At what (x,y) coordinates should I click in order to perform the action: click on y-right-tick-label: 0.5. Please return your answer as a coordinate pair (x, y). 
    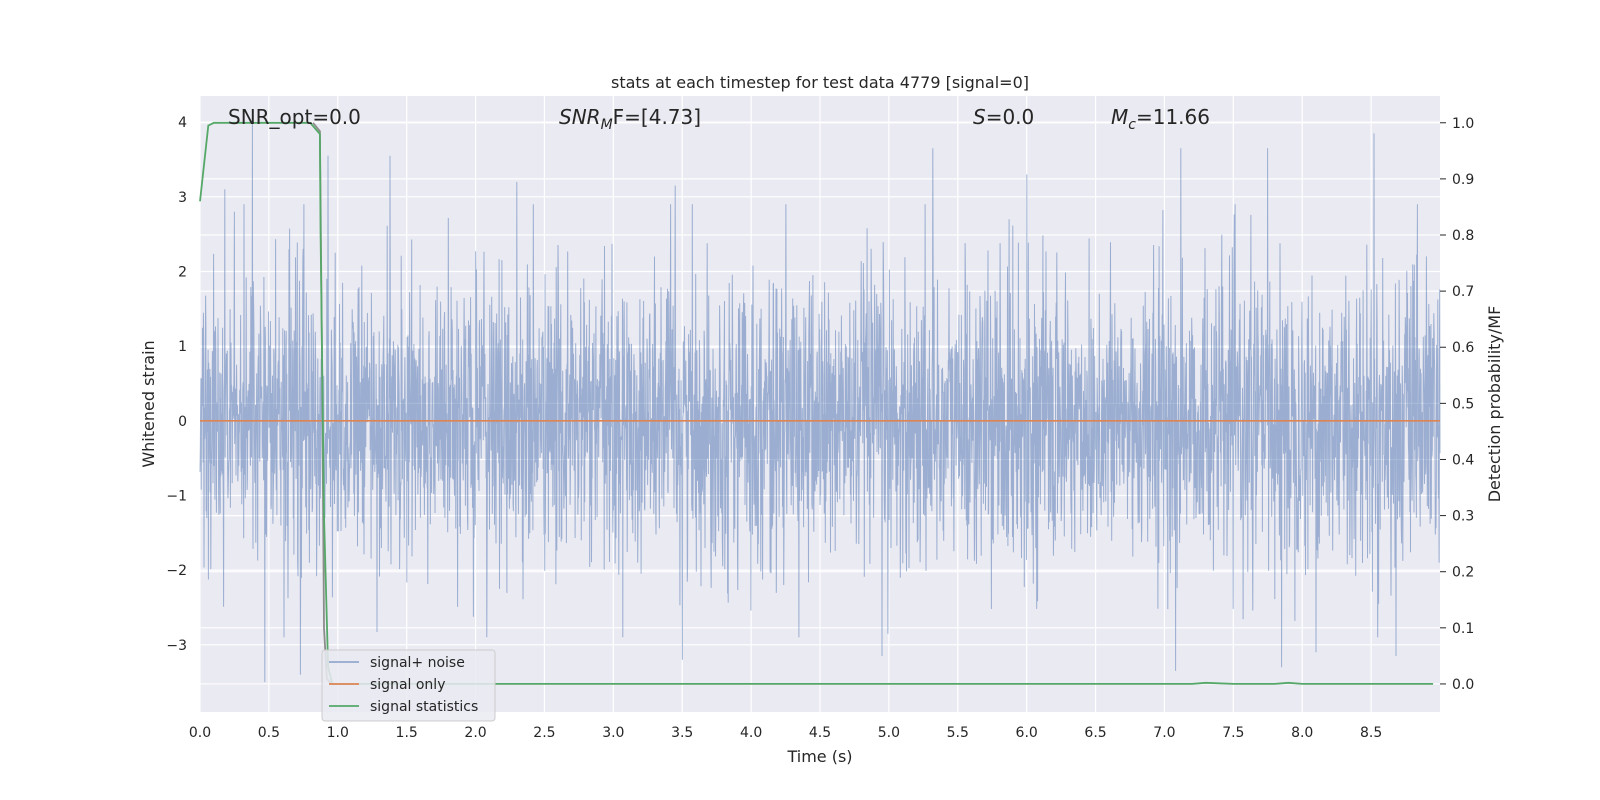
    Looking at the image, I should click on (1463, 404).